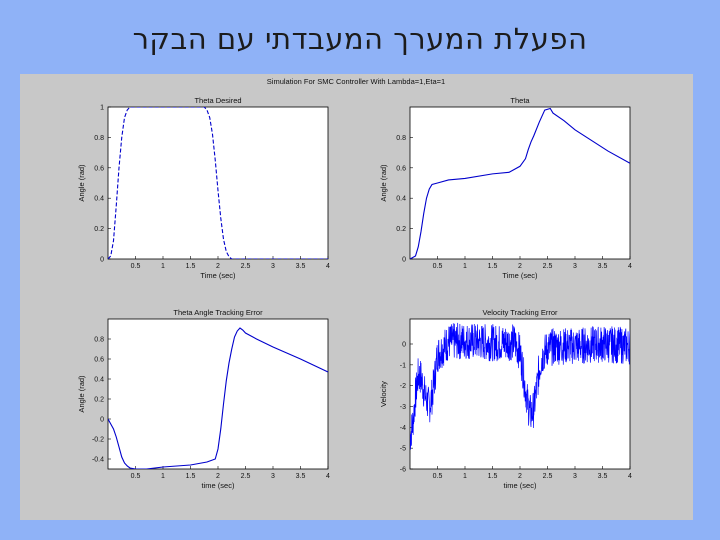 This screenshot has height=540, width=720. I want to click on chart-theta-series-line, so click(520, 183).